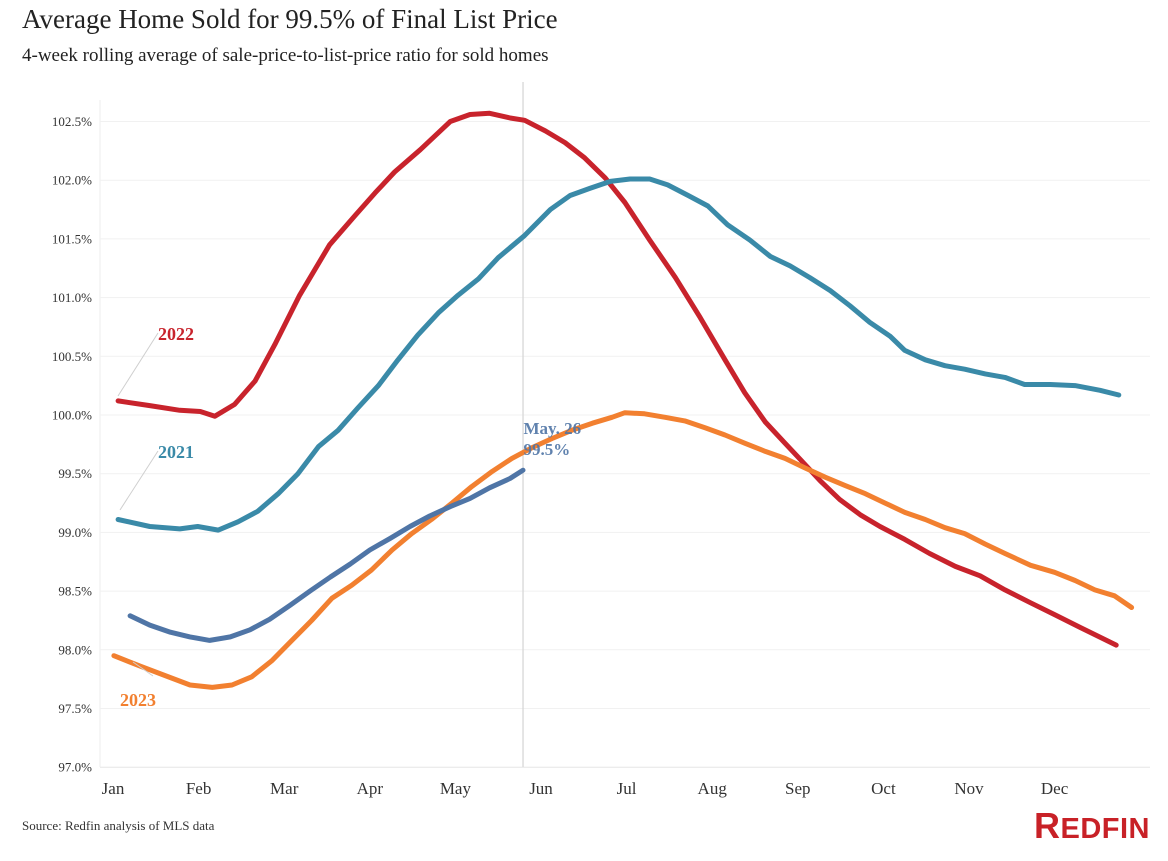 This screenshot has width=1168, height=861. Describe the element at coordinates (118, 825) in the screenshot. I see `source-note: Source: Redfin analysis of MLS data` at that location.